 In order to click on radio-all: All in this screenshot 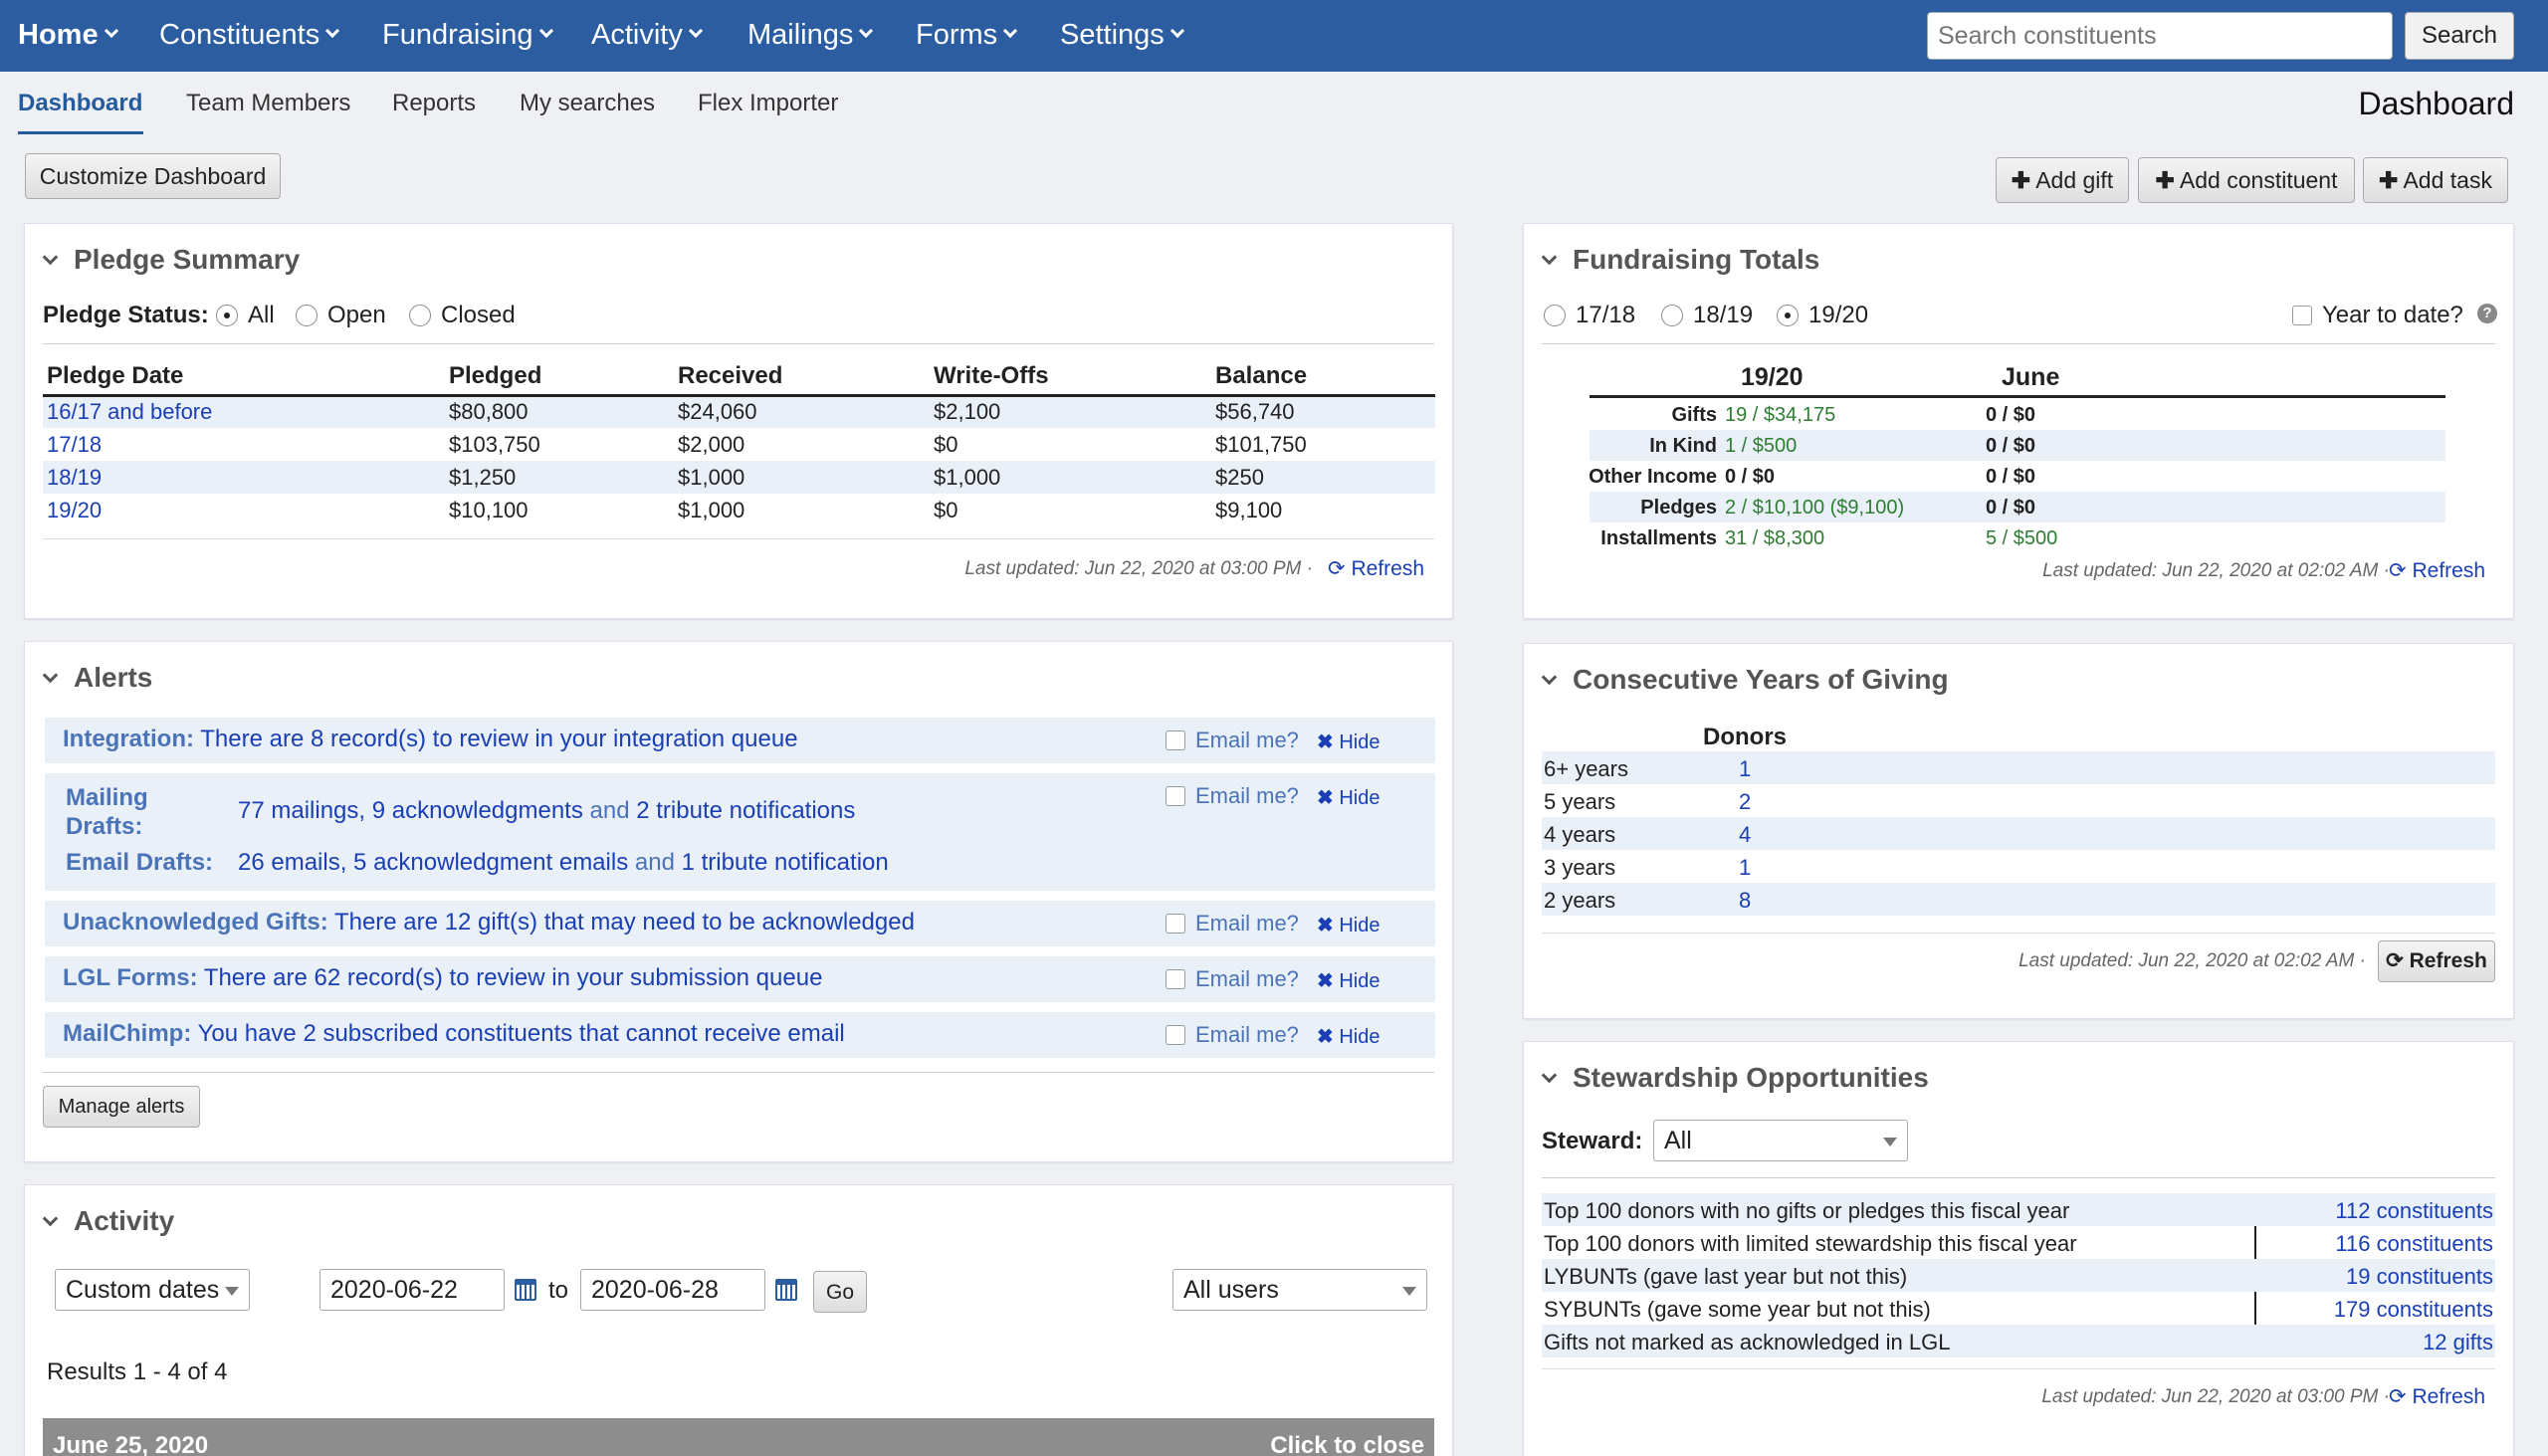, I will do `click(245, 315)`.